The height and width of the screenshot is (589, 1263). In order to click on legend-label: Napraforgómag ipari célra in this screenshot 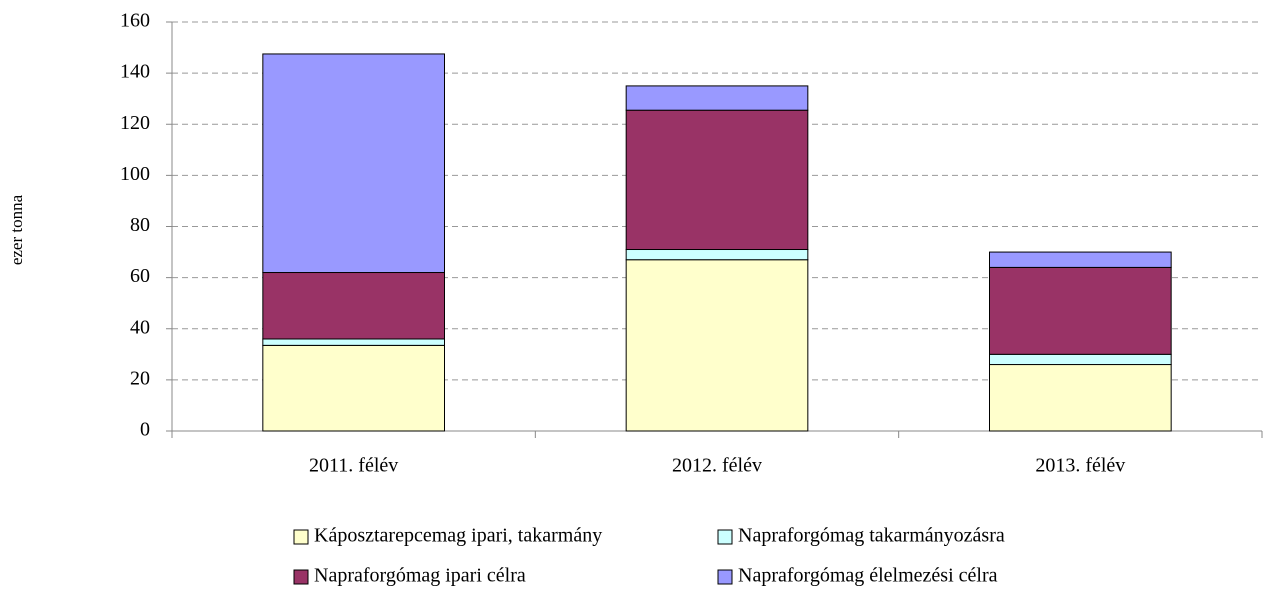, I will do `click(420, 576)`.